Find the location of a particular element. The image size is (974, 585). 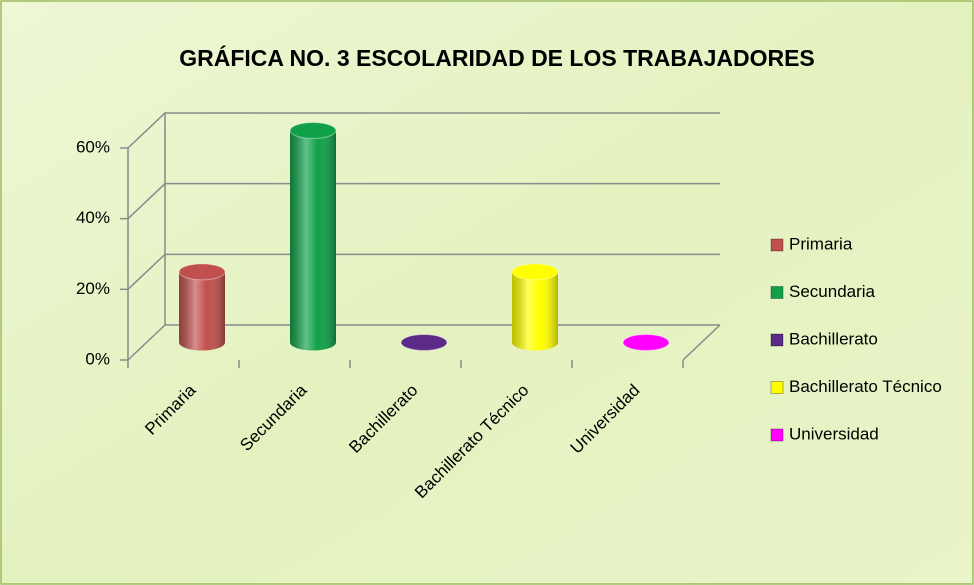

legend-label: Primaria is located at coordinates (821, 243).